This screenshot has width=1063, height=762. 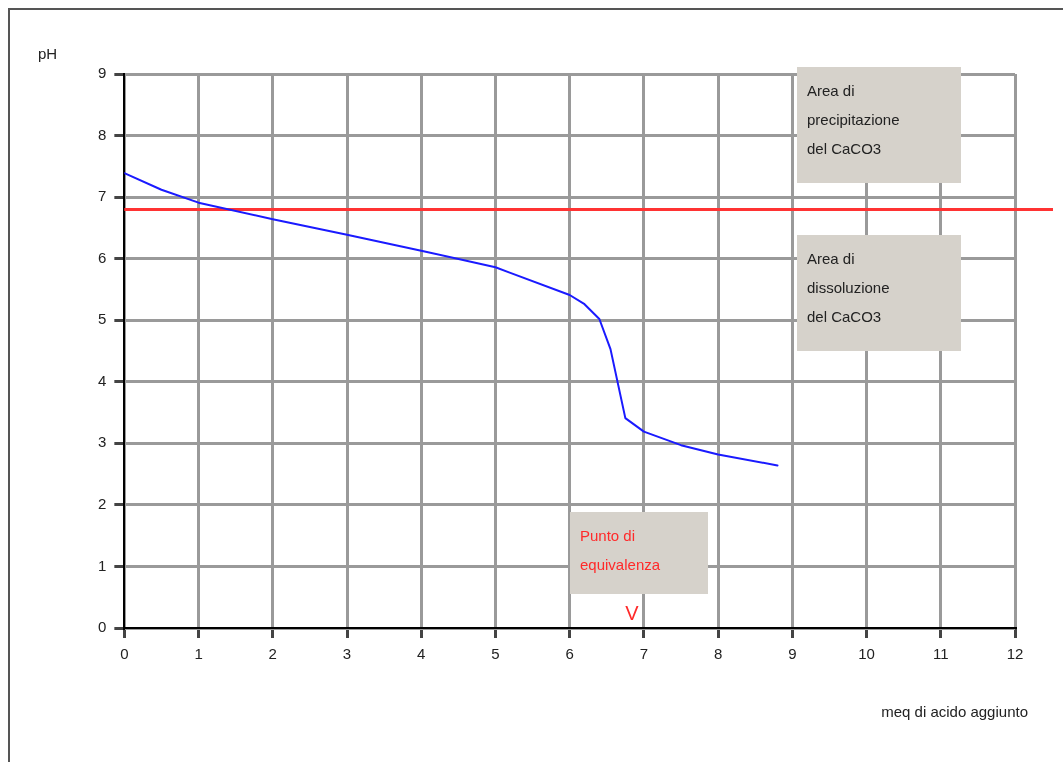 What do you see at coordinates (940, 654) in the screenshot?
I see `x-tick-label: 11` at bounding box center [940, 654].